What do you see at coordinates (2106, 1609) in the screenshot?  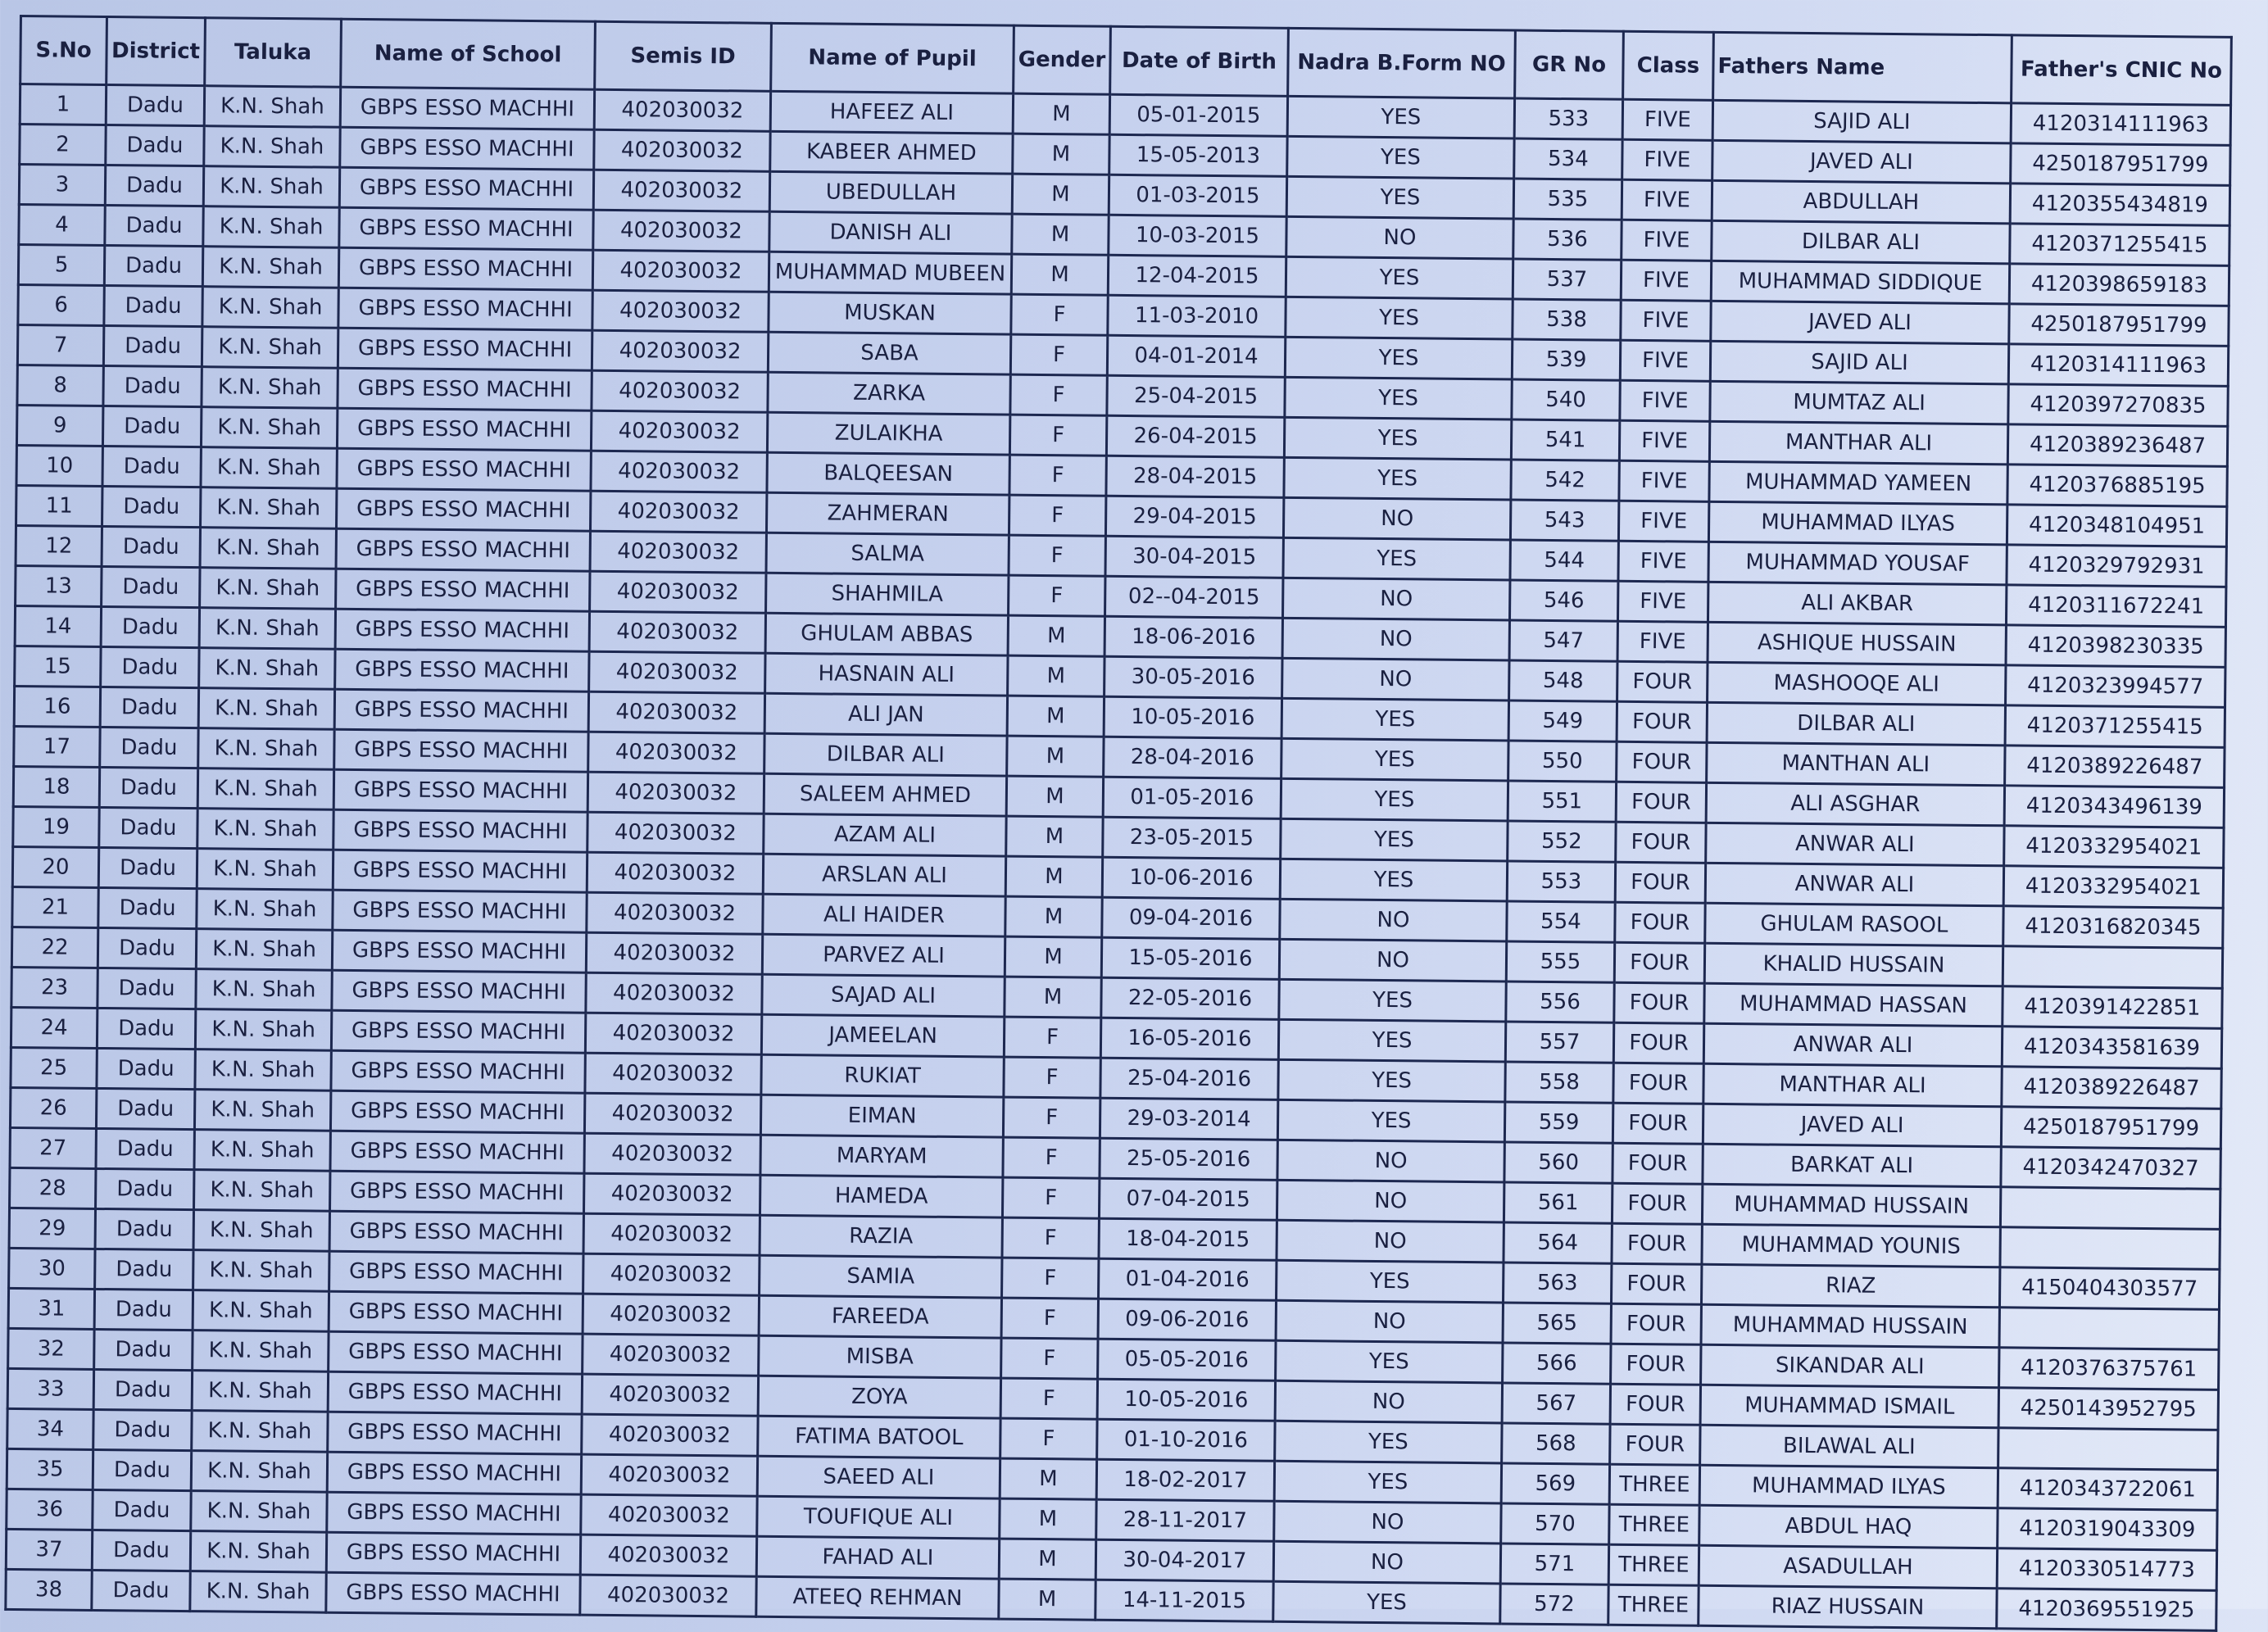 I see `cell-father-cnic: 4120369551925` at bounding box center [2106, 1609].